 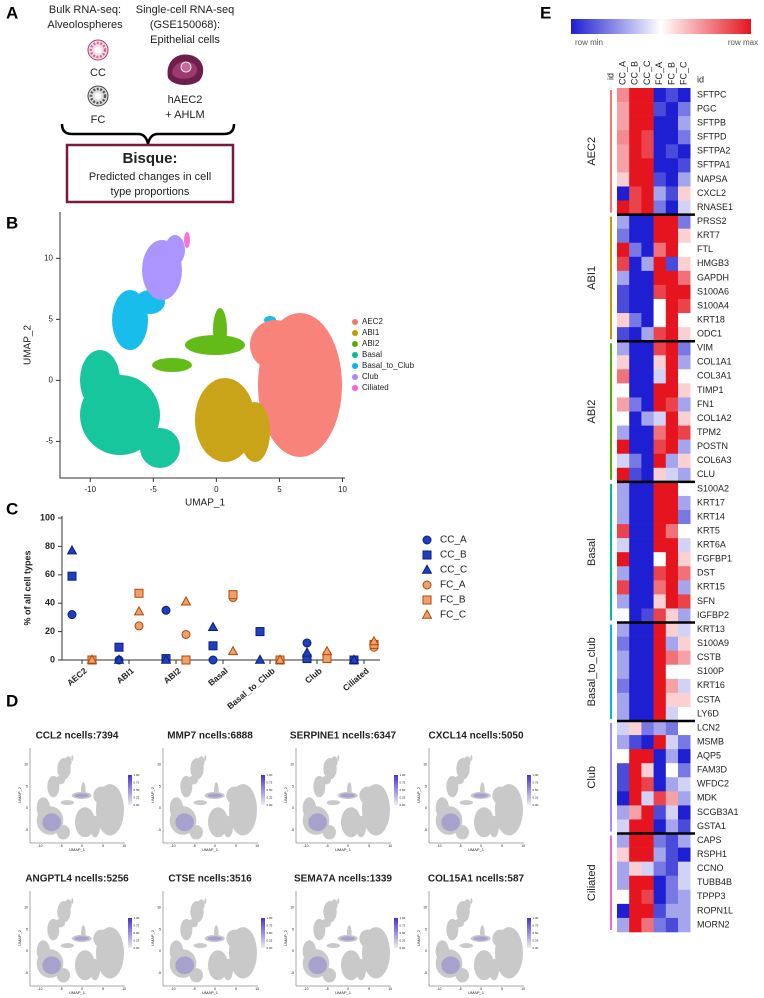 I want to click on colorbar-label: row min, so click(x=589, y=42).